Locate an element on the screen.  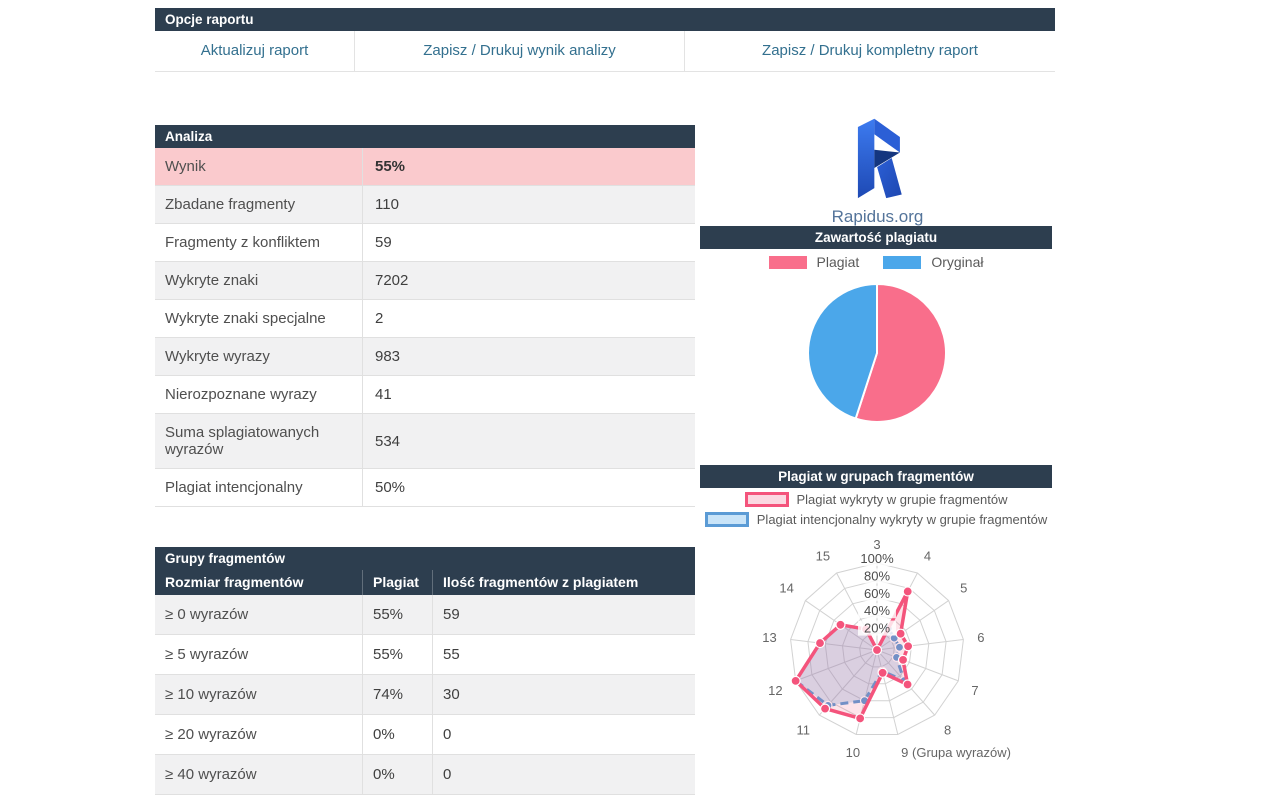
legend-label: Oryginał is located at coordinates (957, 262).